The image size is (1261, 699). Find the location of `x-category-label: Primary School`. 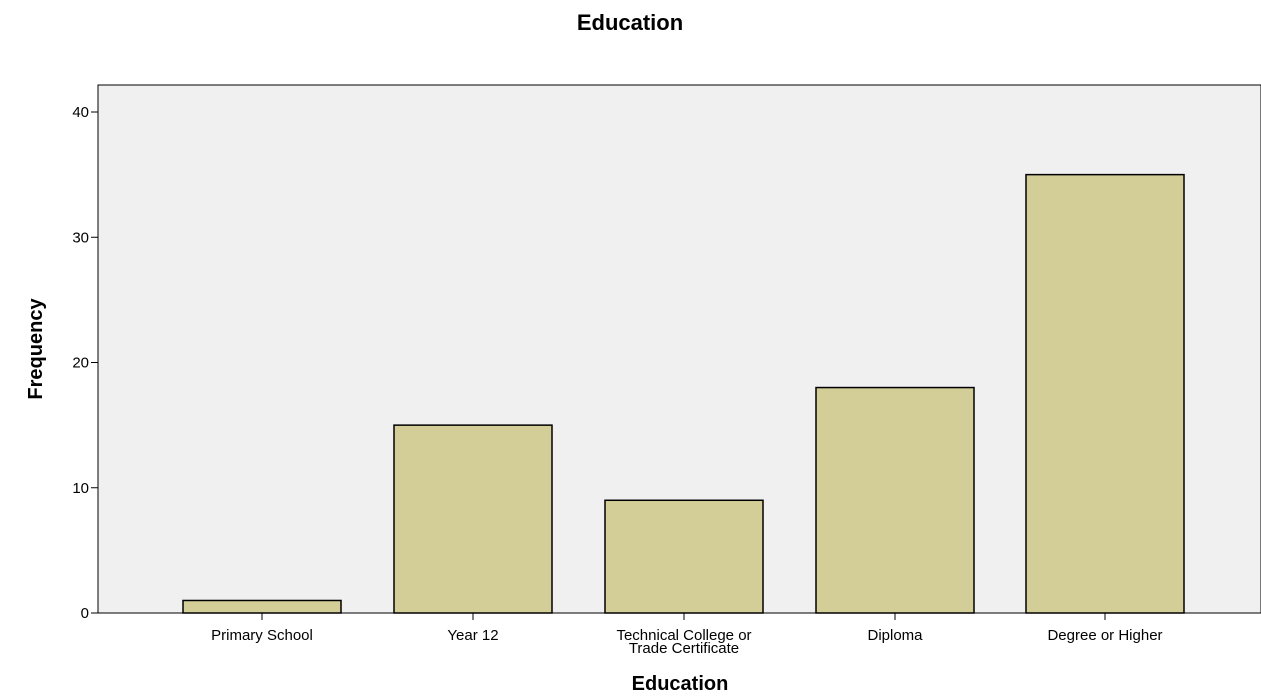

x-category-label: Primary School is located at coordinates (262, 635).